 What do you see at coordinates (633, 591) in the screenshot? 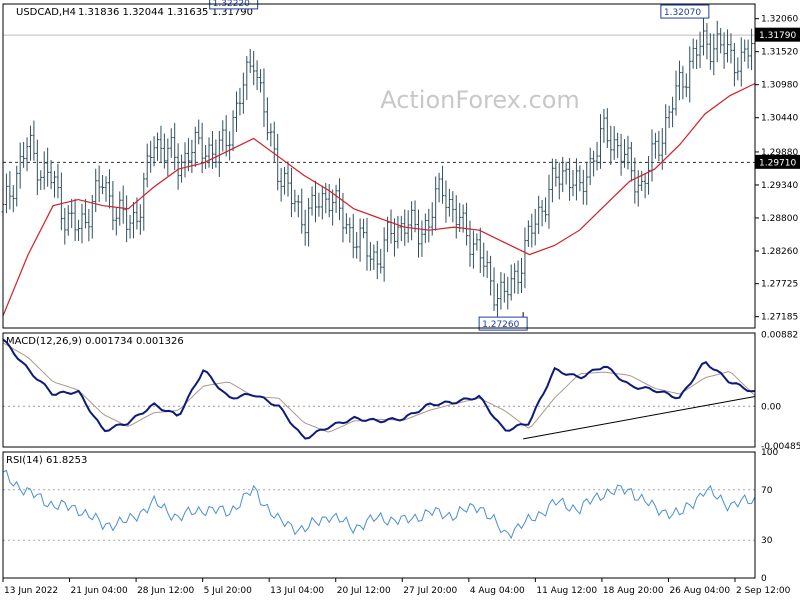
I see `x-tick-label: 18 Aug 20:00` at bounding box center [633, 591].